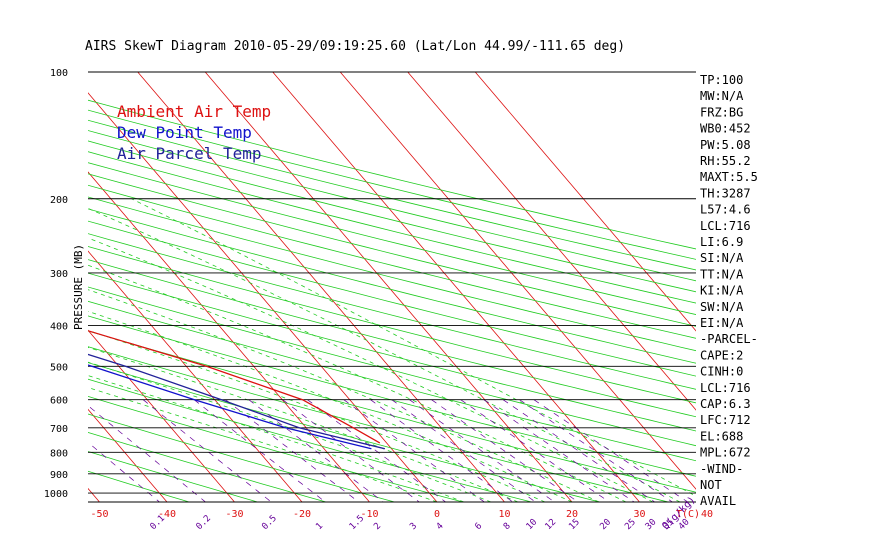  Describe the element at coordinates (639, 514) in the screenshot. I see `bottom-temp-tick-label: 30` at that location.